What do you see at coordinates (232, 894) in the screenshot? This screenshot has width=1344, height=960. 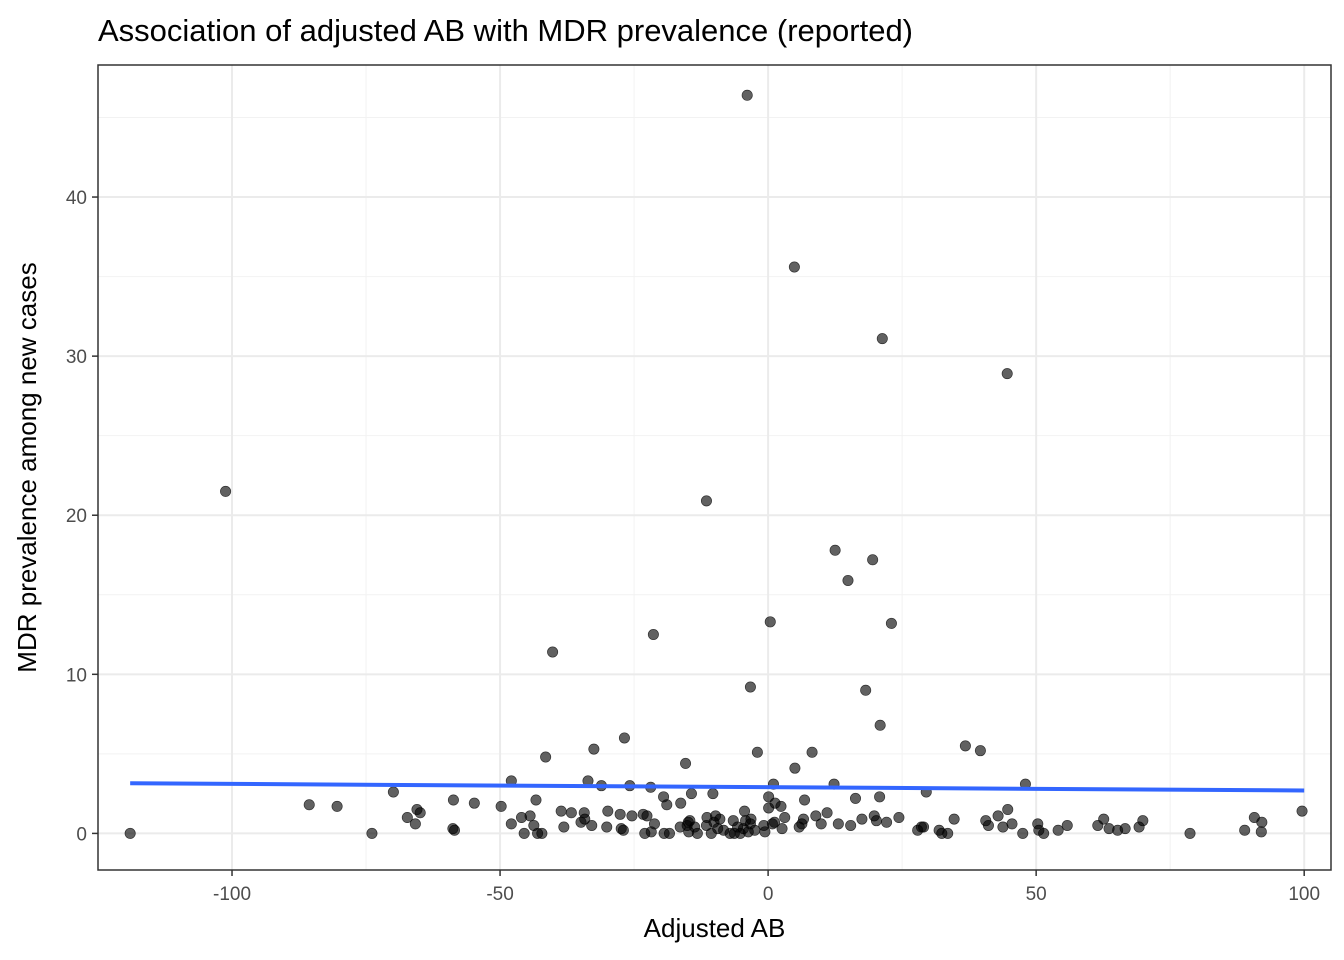 I see `x-tick-label-0: -100` at bounding box center [232, 894].